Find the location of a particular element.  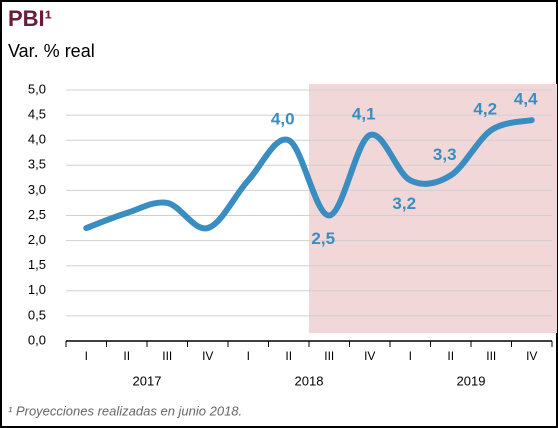

data-label: 4,4 is located at coordinates (526, 99).